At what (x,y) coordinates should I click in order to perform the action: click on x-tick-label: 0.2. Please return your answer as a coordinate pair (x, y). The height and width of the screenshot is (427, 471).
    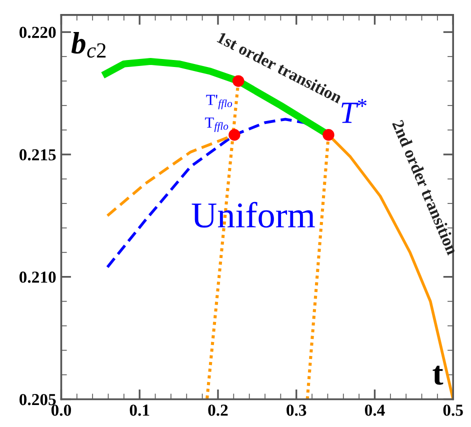
    Looking at the image, I should click on (218, 410).